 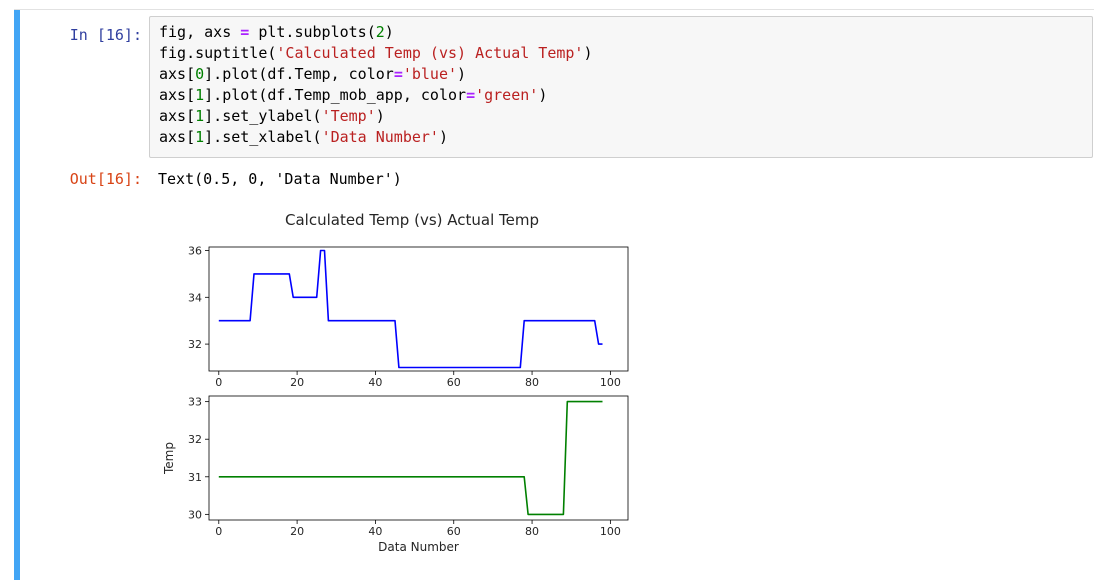 What do you see at coordinates (313, 74) in the screenshot?
I see `code-line: axs[0].plot(df.Temp, color='blue')` at bounding box center [313, 74].